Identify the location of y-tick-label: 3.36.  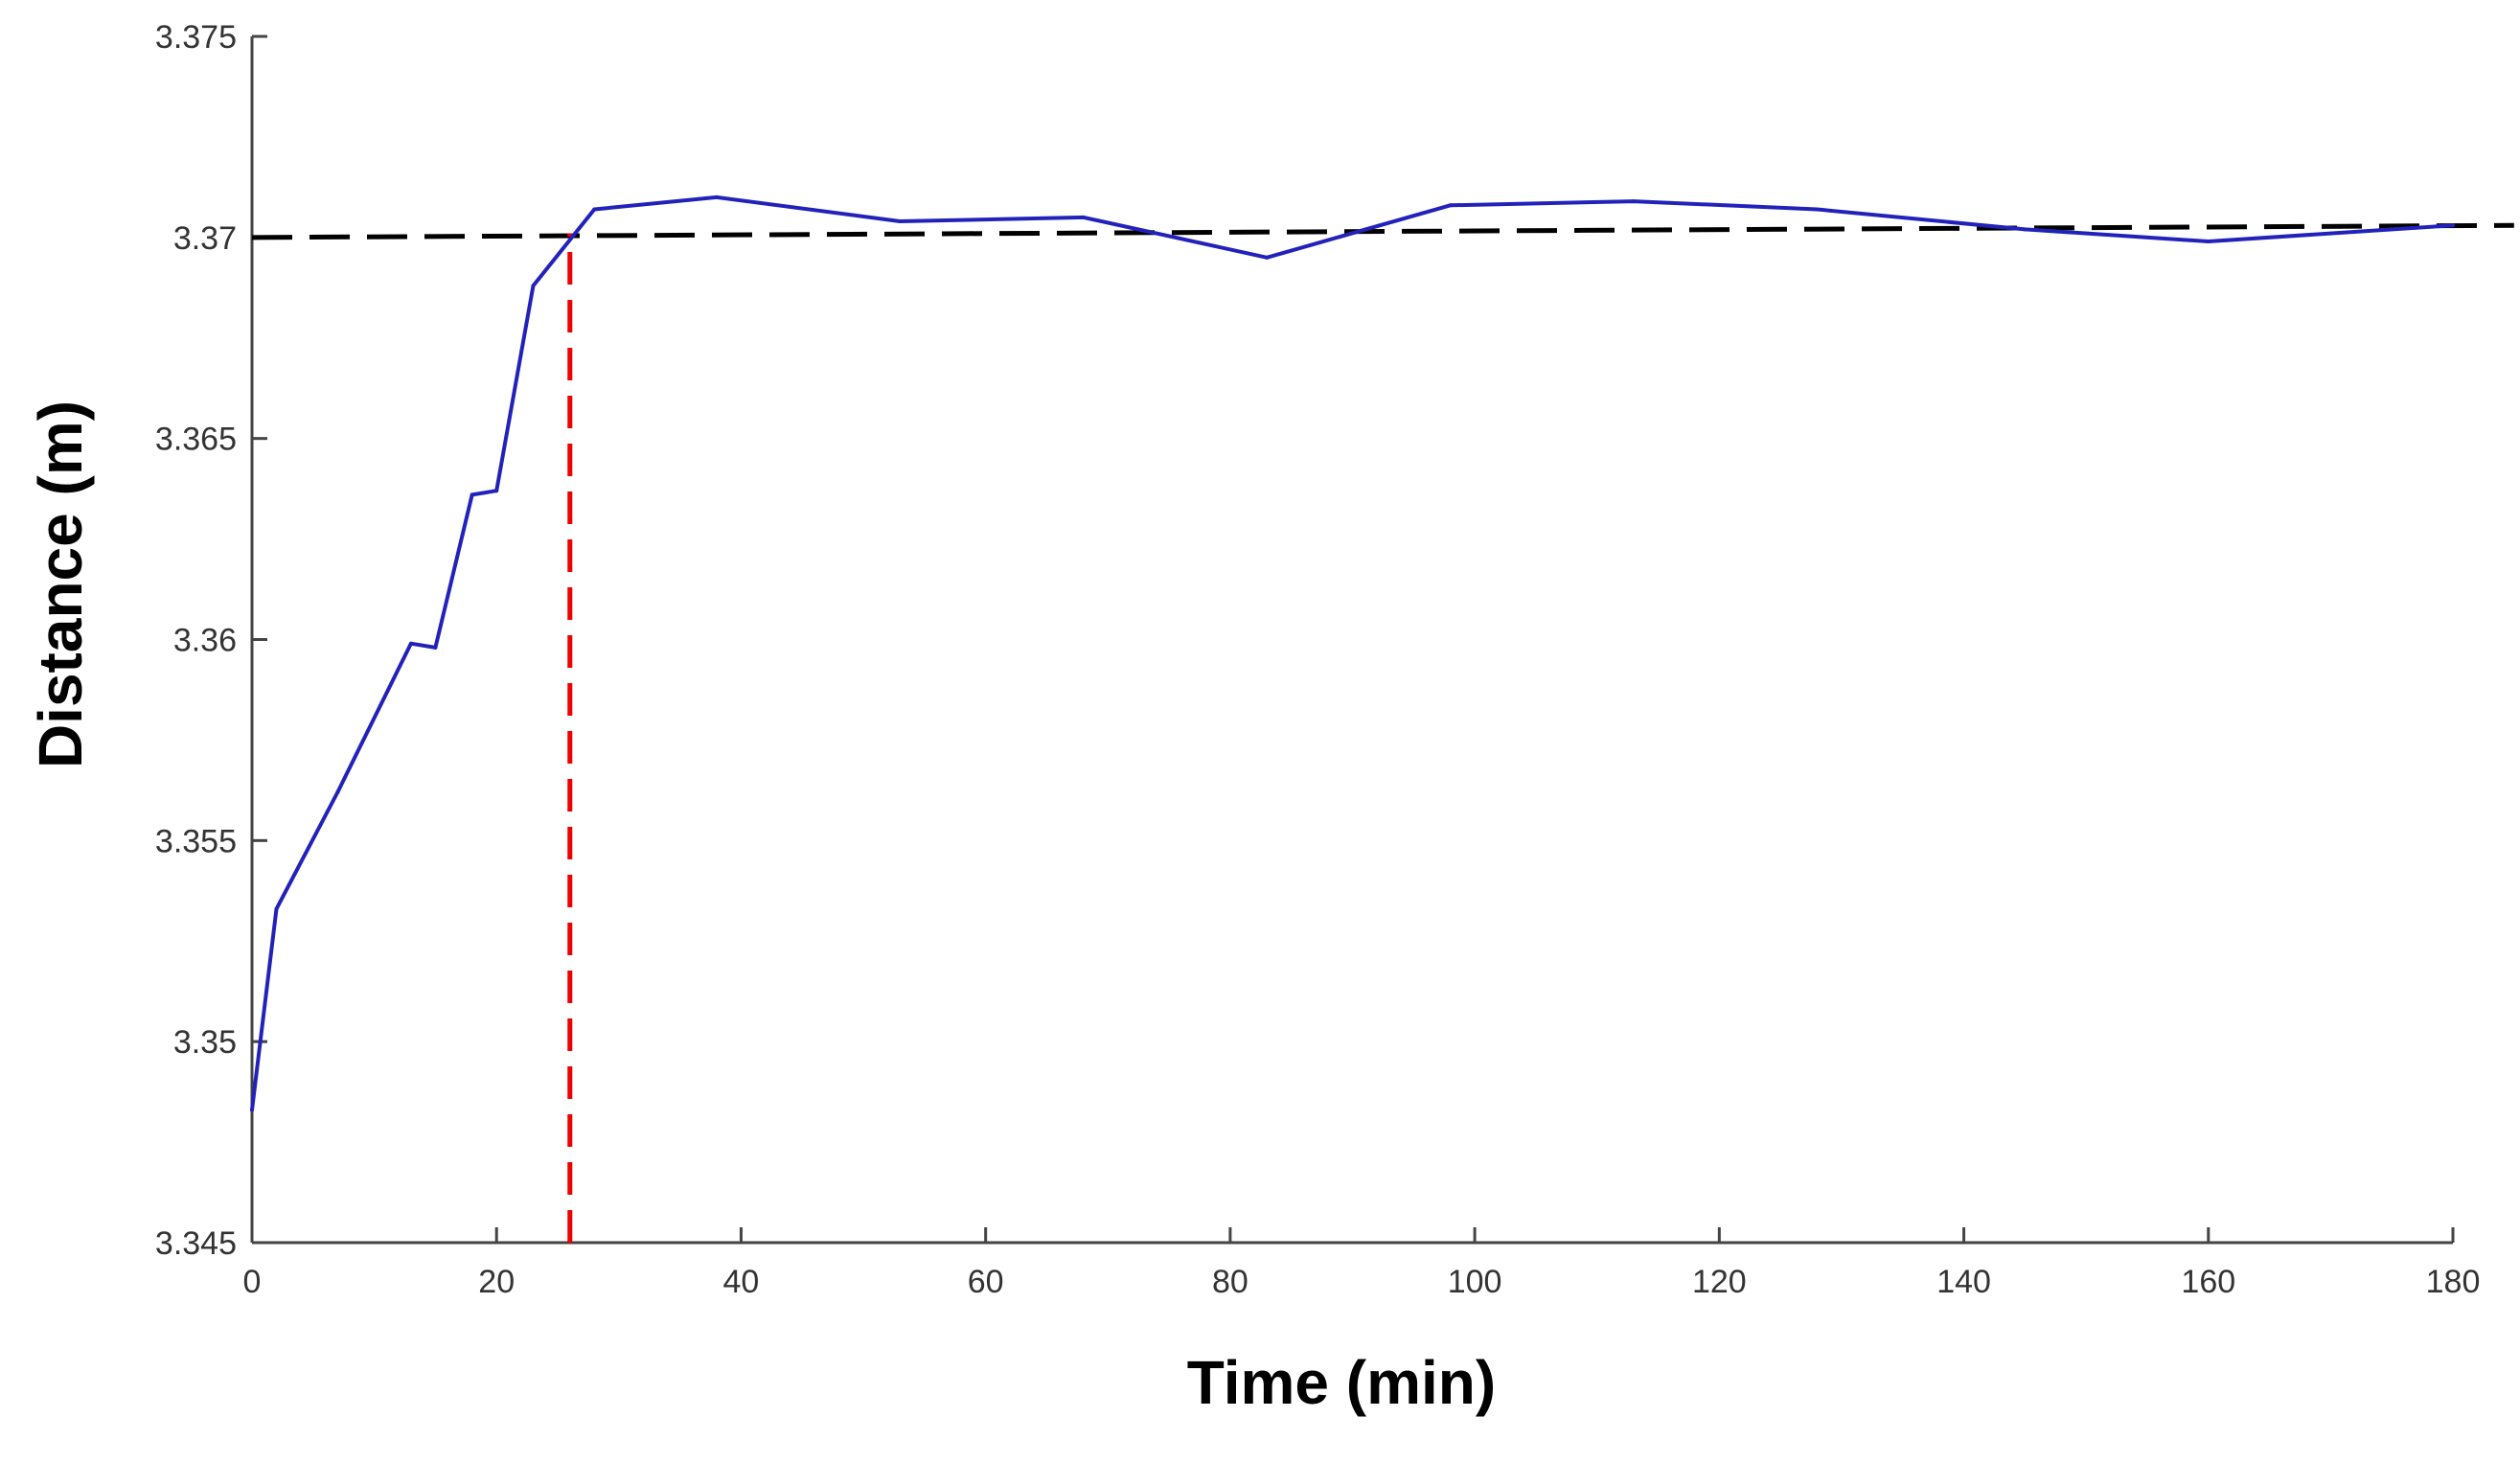
(205, 641).